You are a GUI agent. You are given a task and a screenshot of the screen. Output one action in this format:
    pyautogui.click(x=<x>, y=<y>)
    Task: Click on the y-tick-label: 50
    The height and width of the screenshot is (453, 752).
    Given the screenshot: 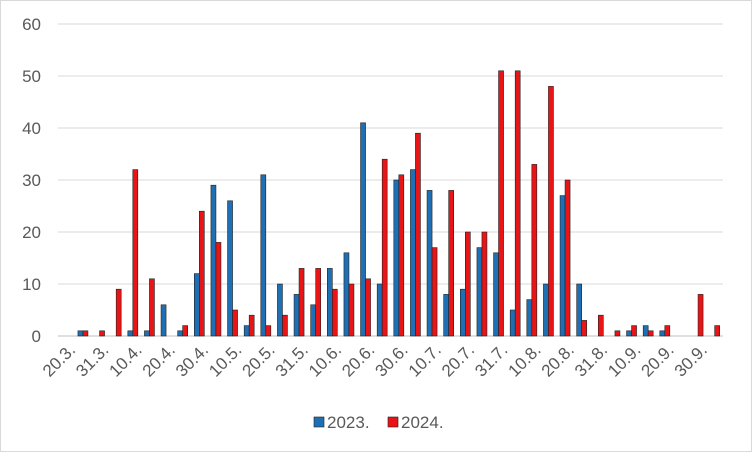 What is the action you would take?
    pyautogui.click(x=31, y=76)
    